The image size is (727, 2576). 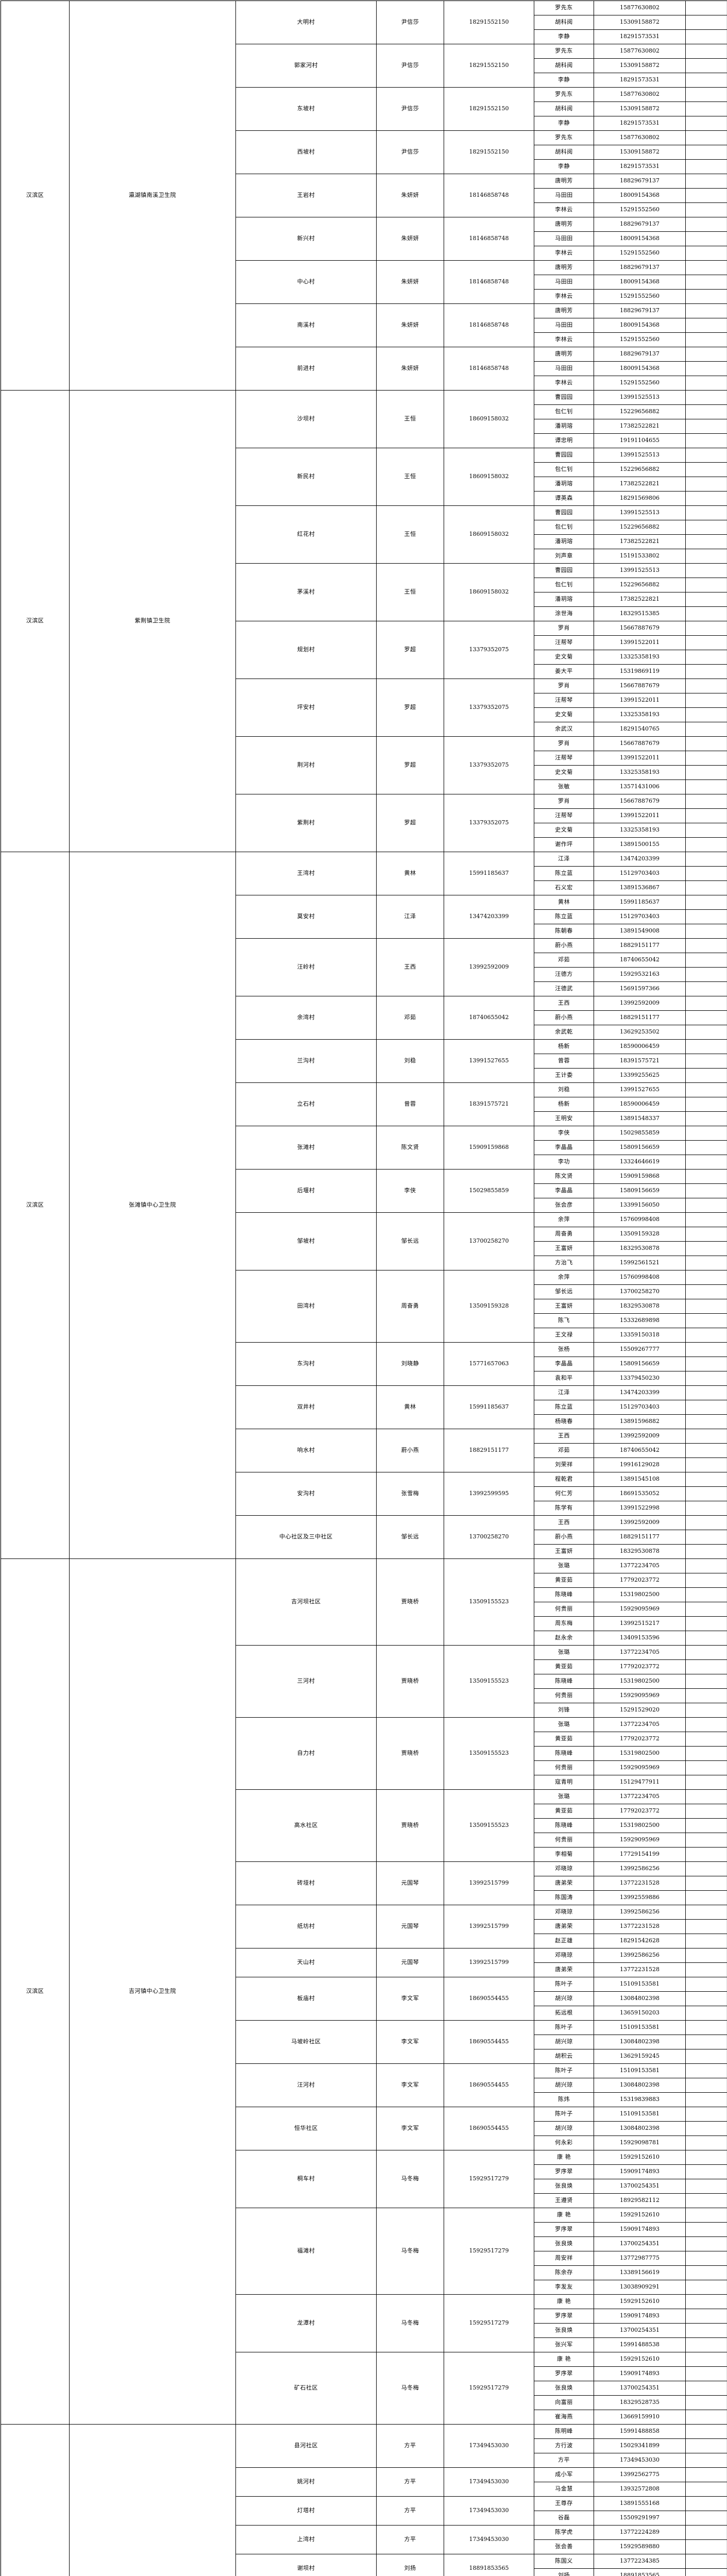 I want to click on cell-person-phone: 13991525513, so click(x=640, y=570).